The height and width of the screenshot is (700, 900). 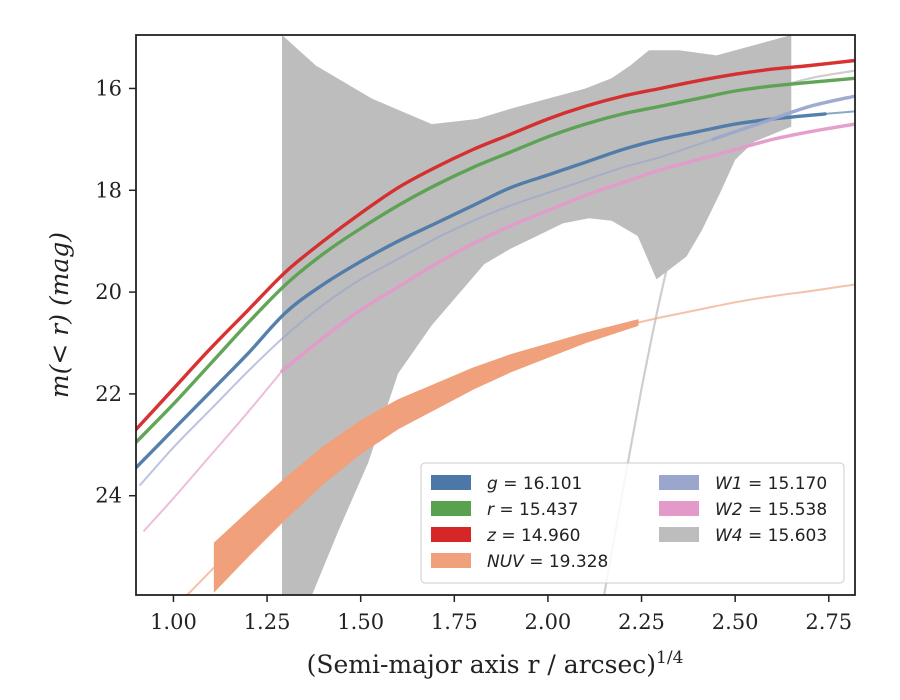 I want to click on legend-label: g = 16.101, so click(x=534, y=484).